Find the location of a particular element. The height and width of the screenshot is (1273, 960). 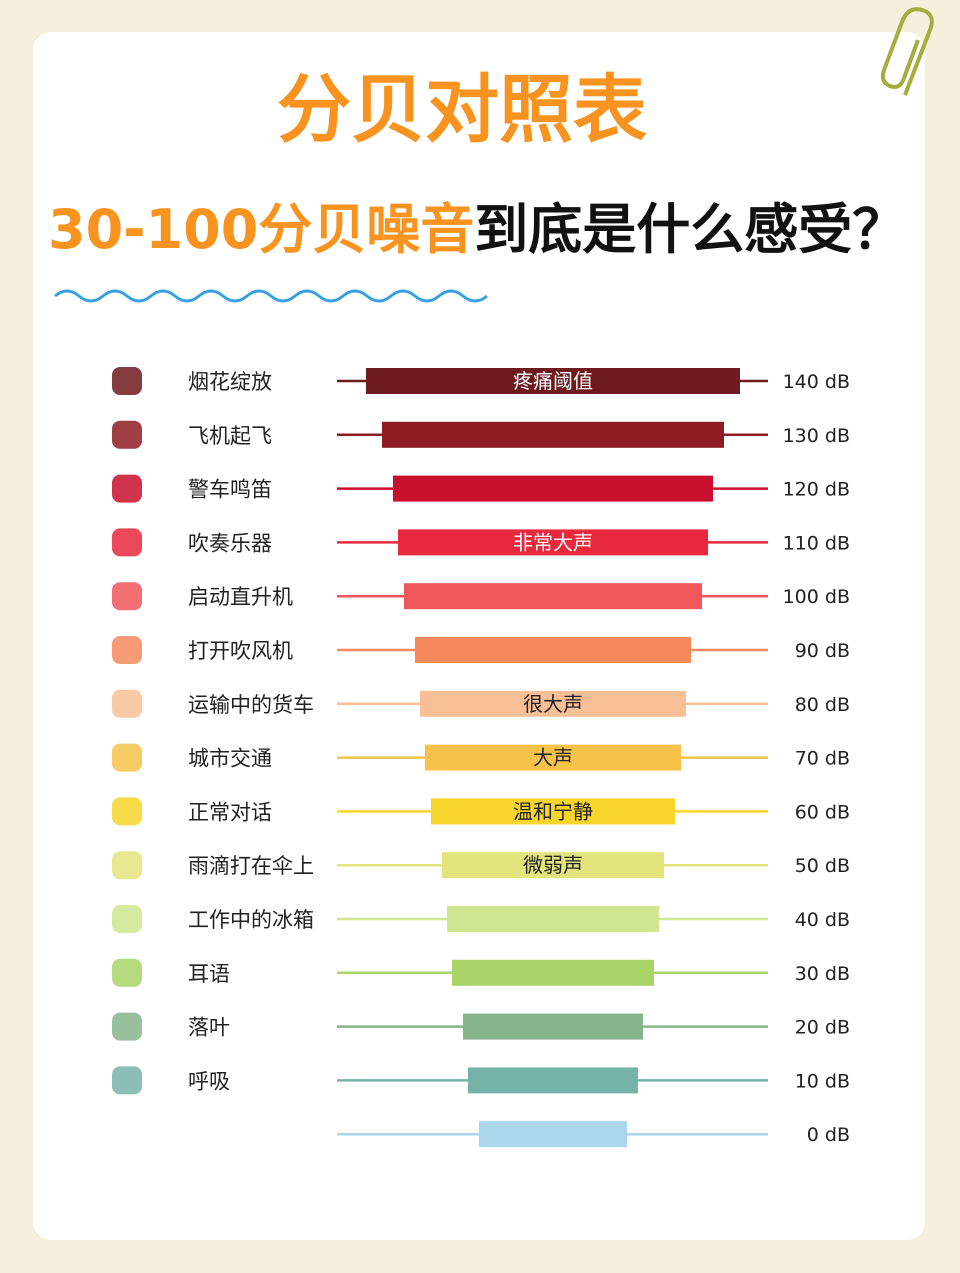

title: 分贝对照表 is located at coordinates (462, 110).